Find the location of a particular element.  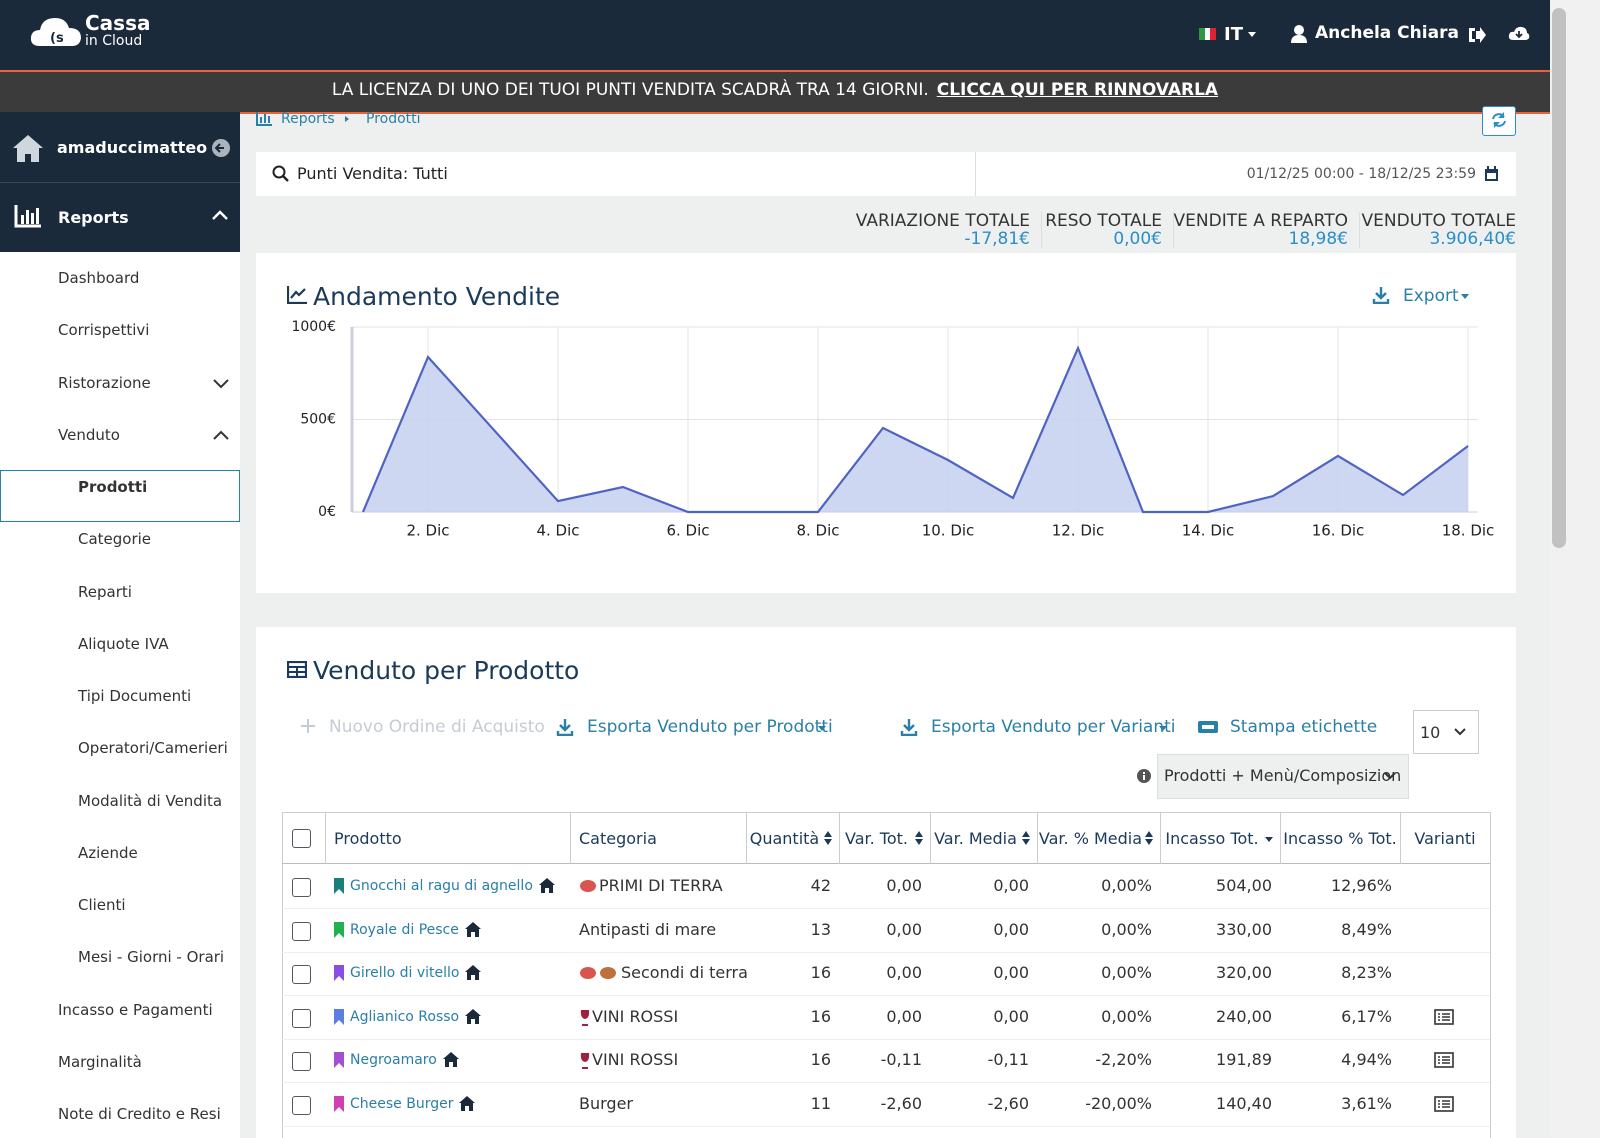

chart-title: Andamento Vendite is located at coordinates (437, 296).